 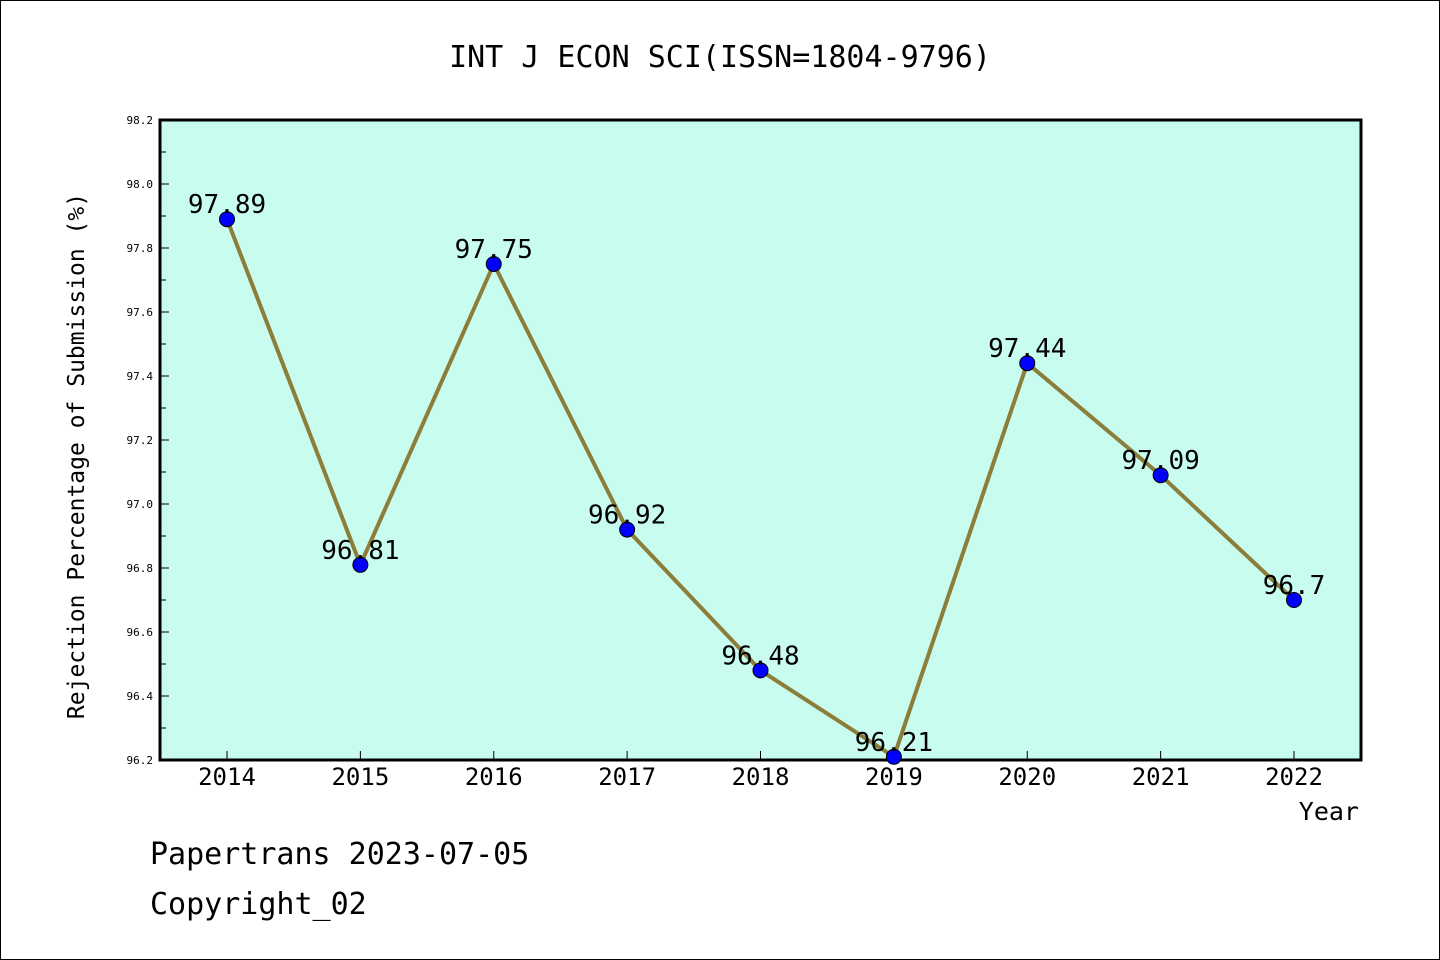 What do you see at coordinates (140, 312) in the screenshot?
I see `y-tick-label: 97.6` at bounding box center [140, 312].